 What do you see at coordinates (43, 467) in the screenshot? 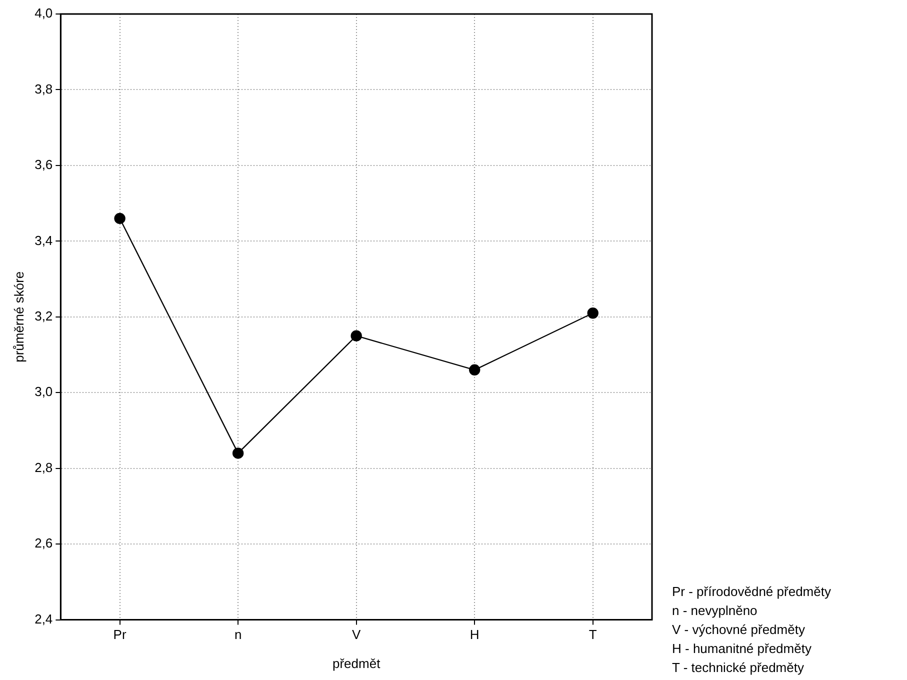
I see `y-tick-label: 2,8` at bounding box center [43, 467].